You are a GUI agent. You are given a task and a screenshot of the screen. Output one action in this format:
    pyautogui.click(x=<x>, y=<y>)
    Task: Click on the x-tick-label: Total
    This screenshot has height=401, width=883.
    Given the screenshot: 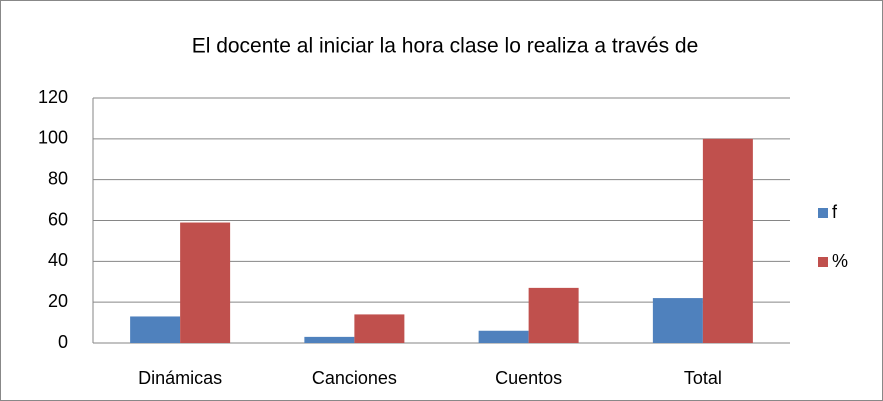 What is the action you would take?
    pyautogui.click(x=703, y=378)
    